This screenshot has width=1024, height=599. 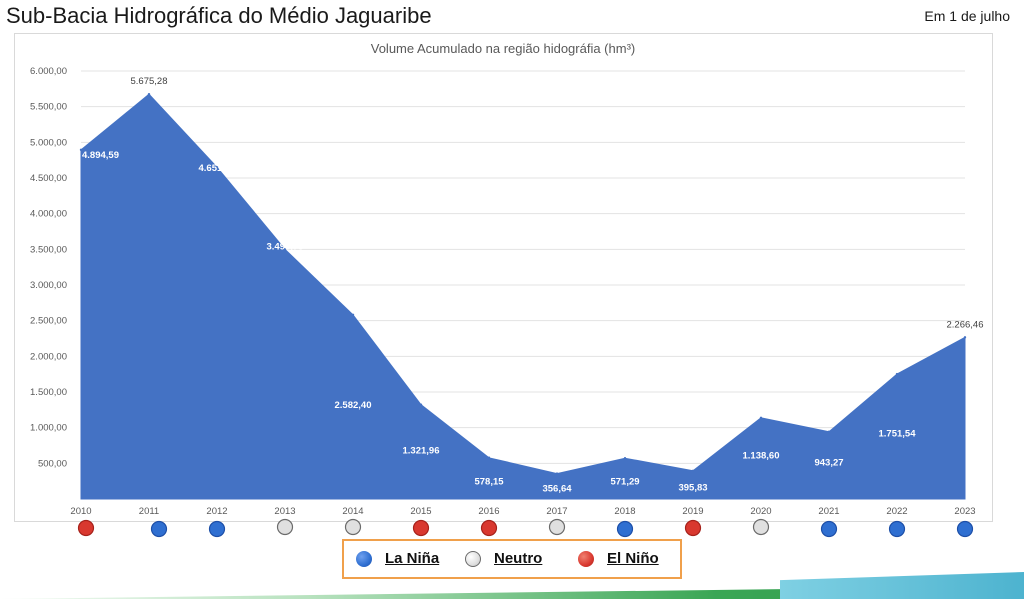 I want to click on legend-label-el-nino: El Niño, so click(x=633, y=558).